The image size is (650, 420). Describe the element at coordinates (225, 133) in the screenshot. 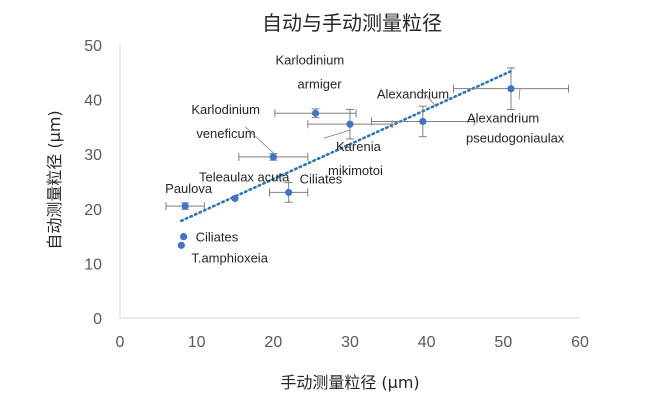

I see `point-annotation: veneficum` at that location.